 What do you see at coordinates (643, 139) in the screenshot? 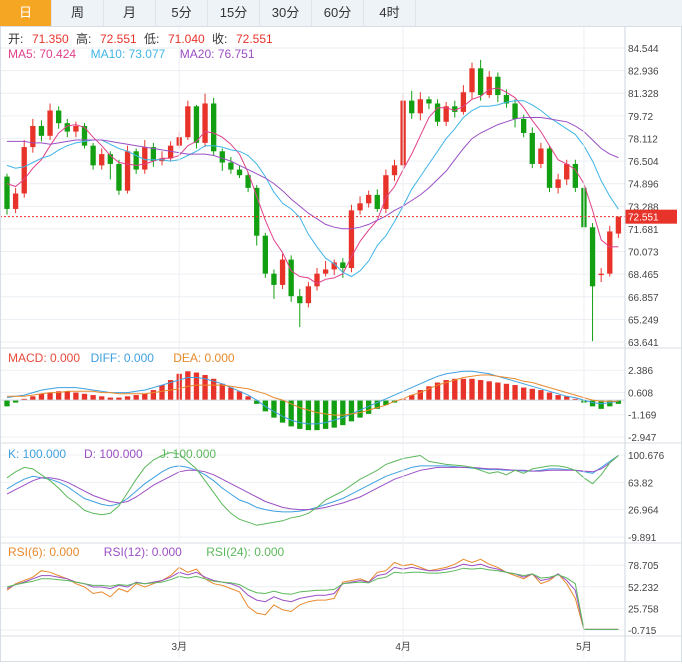
I see `y-tick-label: 78.112` at bounding box center [643, 139].